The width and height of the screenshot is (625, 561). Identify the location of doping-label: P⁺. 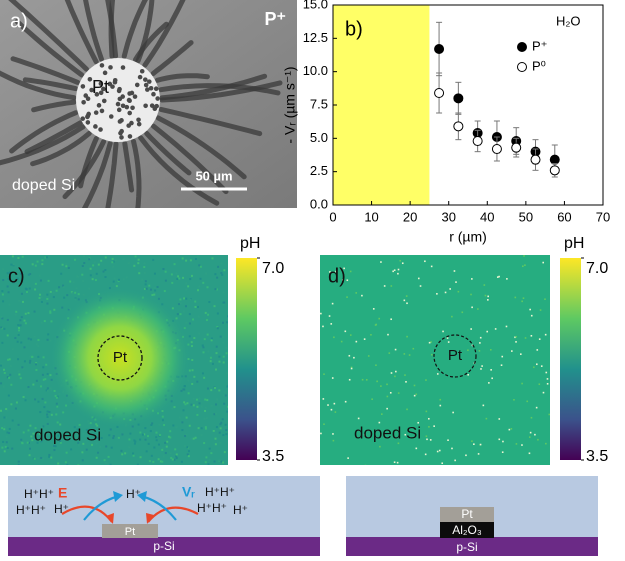
(275, 19).